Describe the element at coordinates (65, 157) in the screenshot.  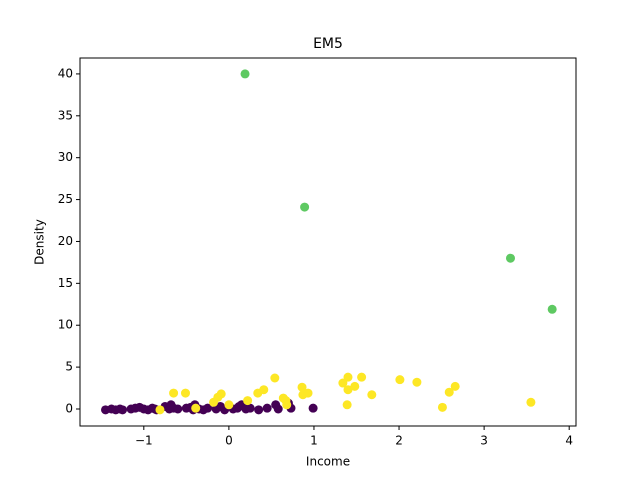
I see `y-tick-label: 30` at that location.